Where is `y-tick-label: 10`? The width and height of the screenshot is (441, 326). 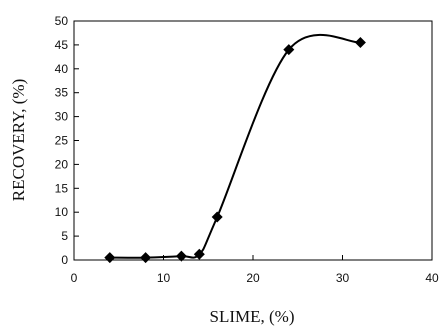
y-tick-label: 10 is located at coordinates (62, 212).